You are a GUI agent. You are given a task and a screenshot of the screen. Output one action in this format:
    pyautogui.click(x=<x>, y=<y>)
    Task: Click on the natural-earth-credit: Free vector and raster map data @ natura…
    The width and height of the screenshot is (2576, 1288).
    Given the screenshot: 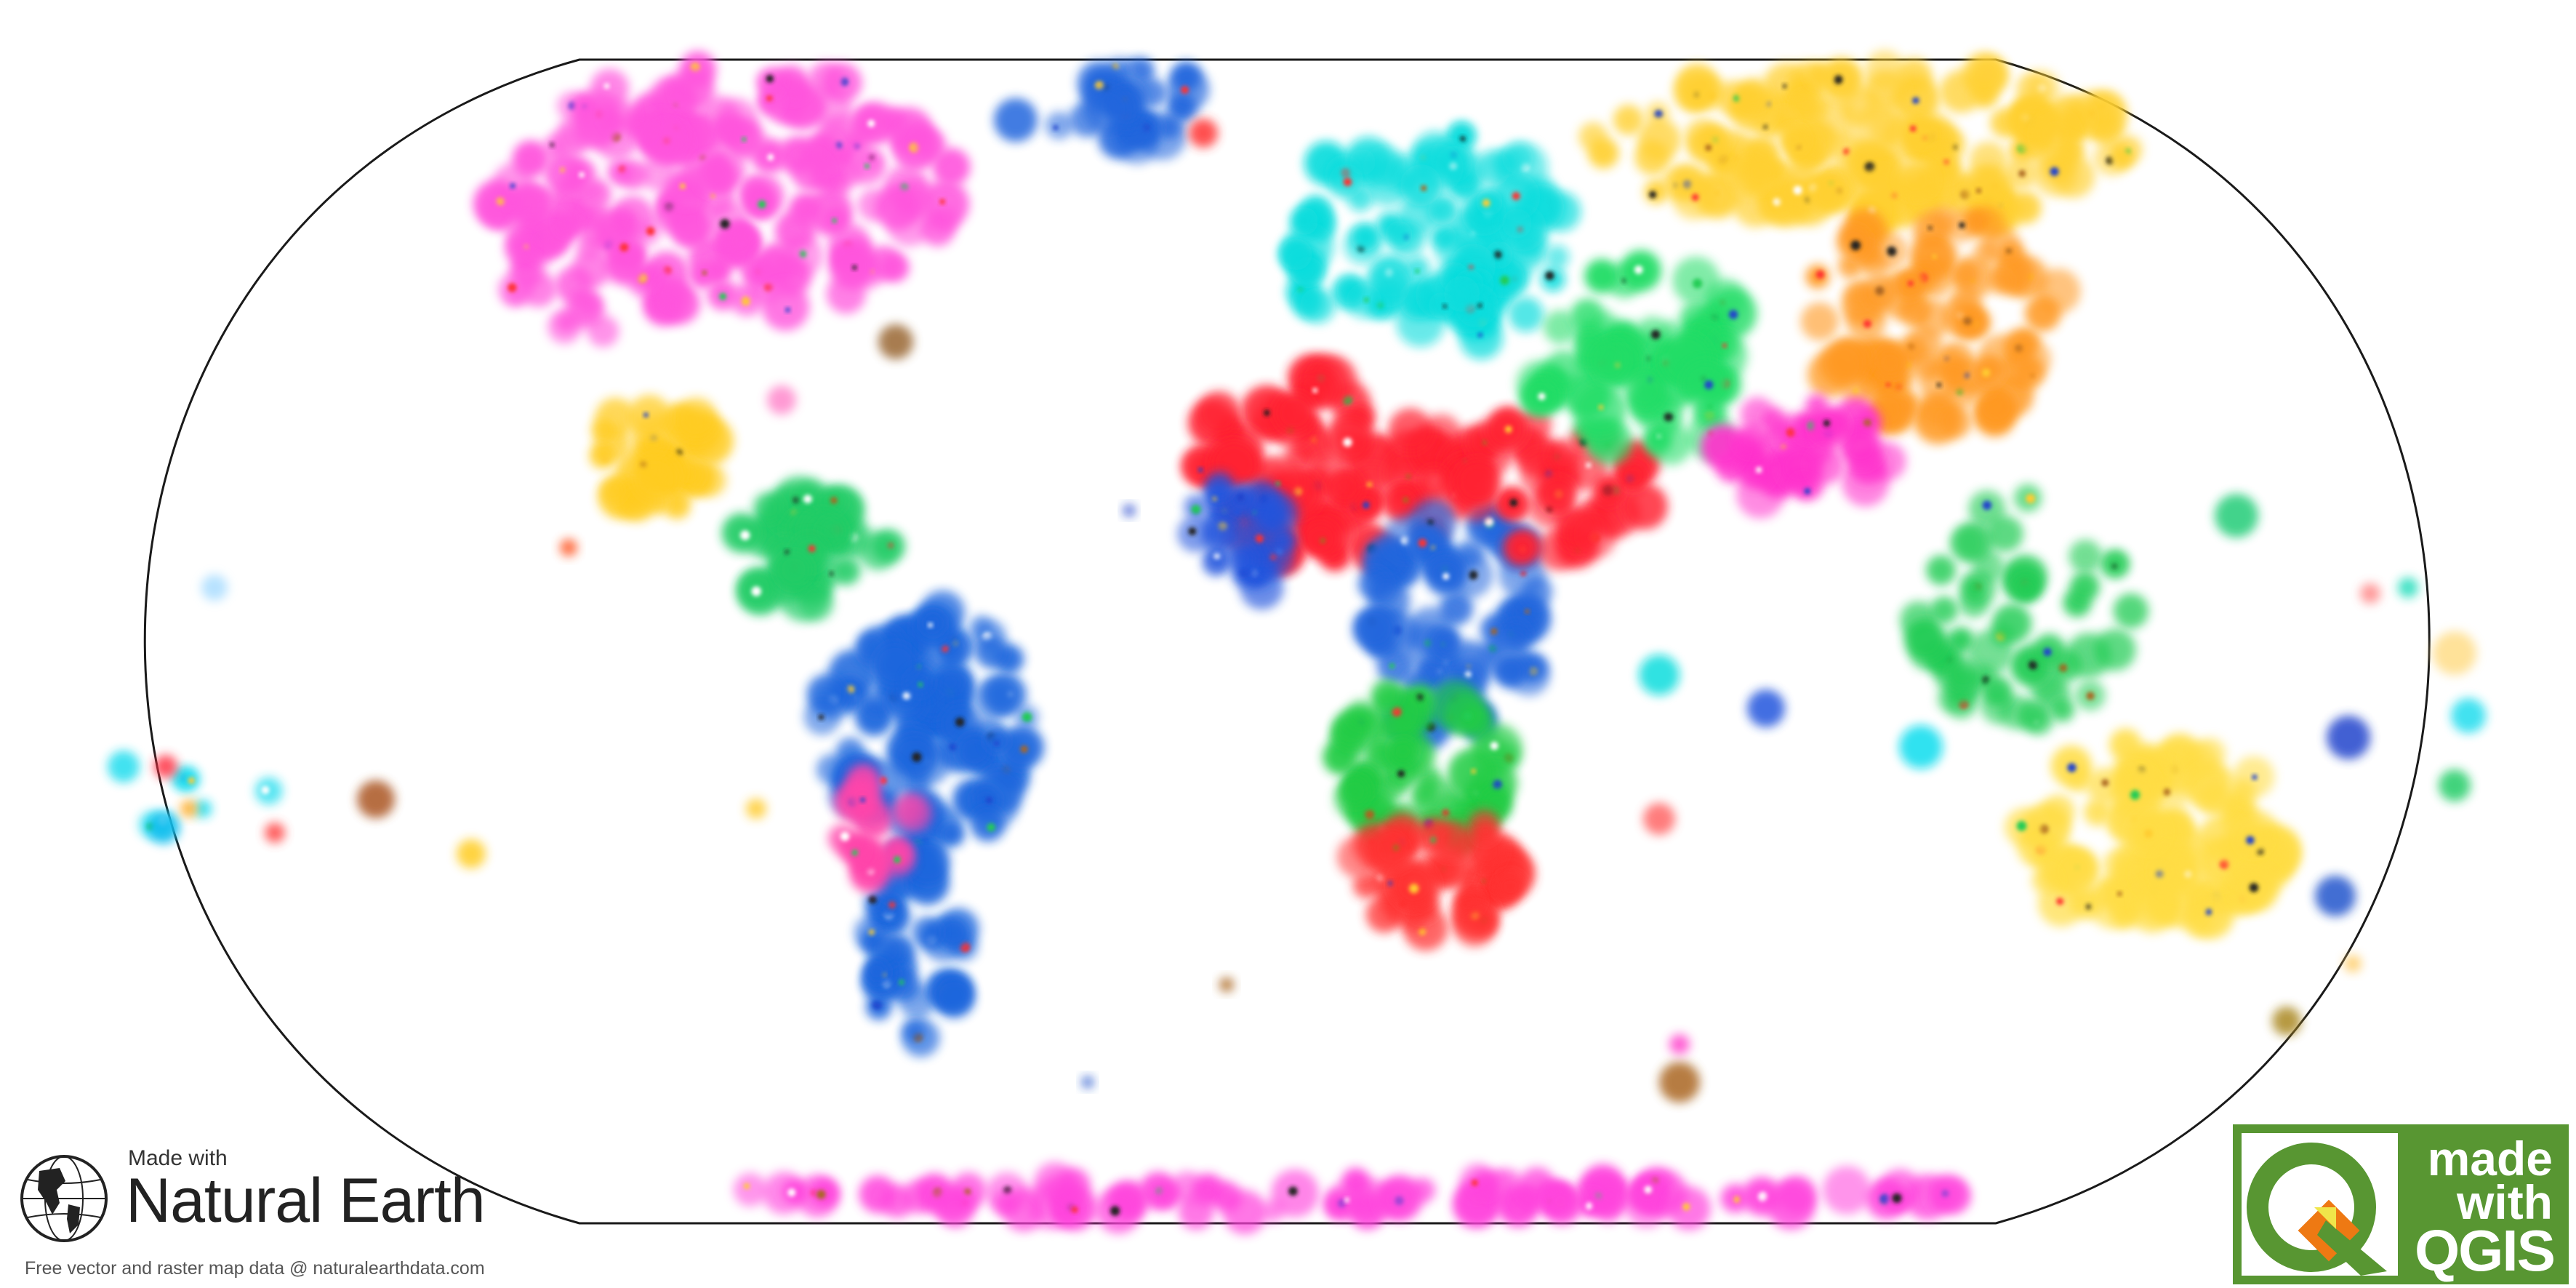 What is the action you would take?
    pyautogui.click(x=255, y=1268)
    